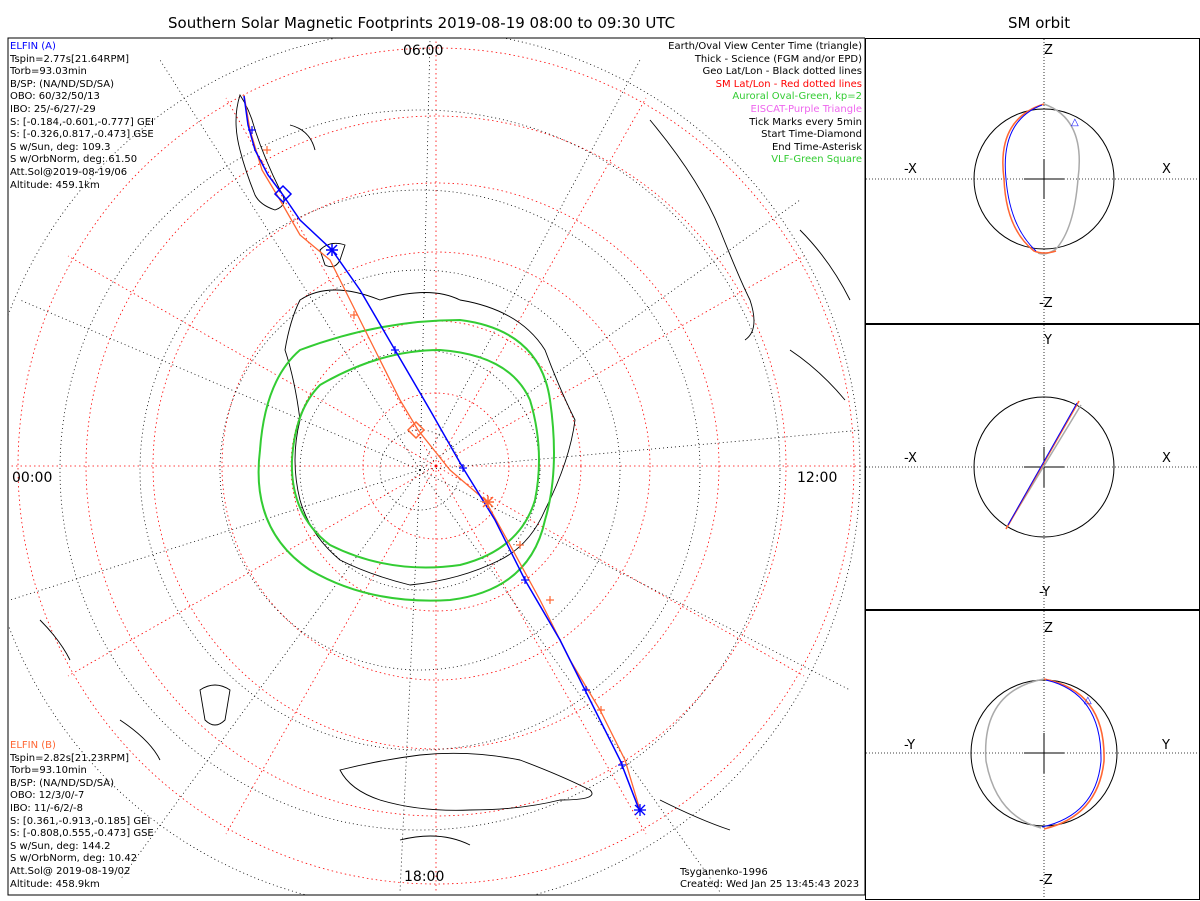 This screenshot has width=1200, height=901. What do you see at coordinates (416, 430) in the screenshot?
I see `start-diamond-b` at bounding box center [416, 430].